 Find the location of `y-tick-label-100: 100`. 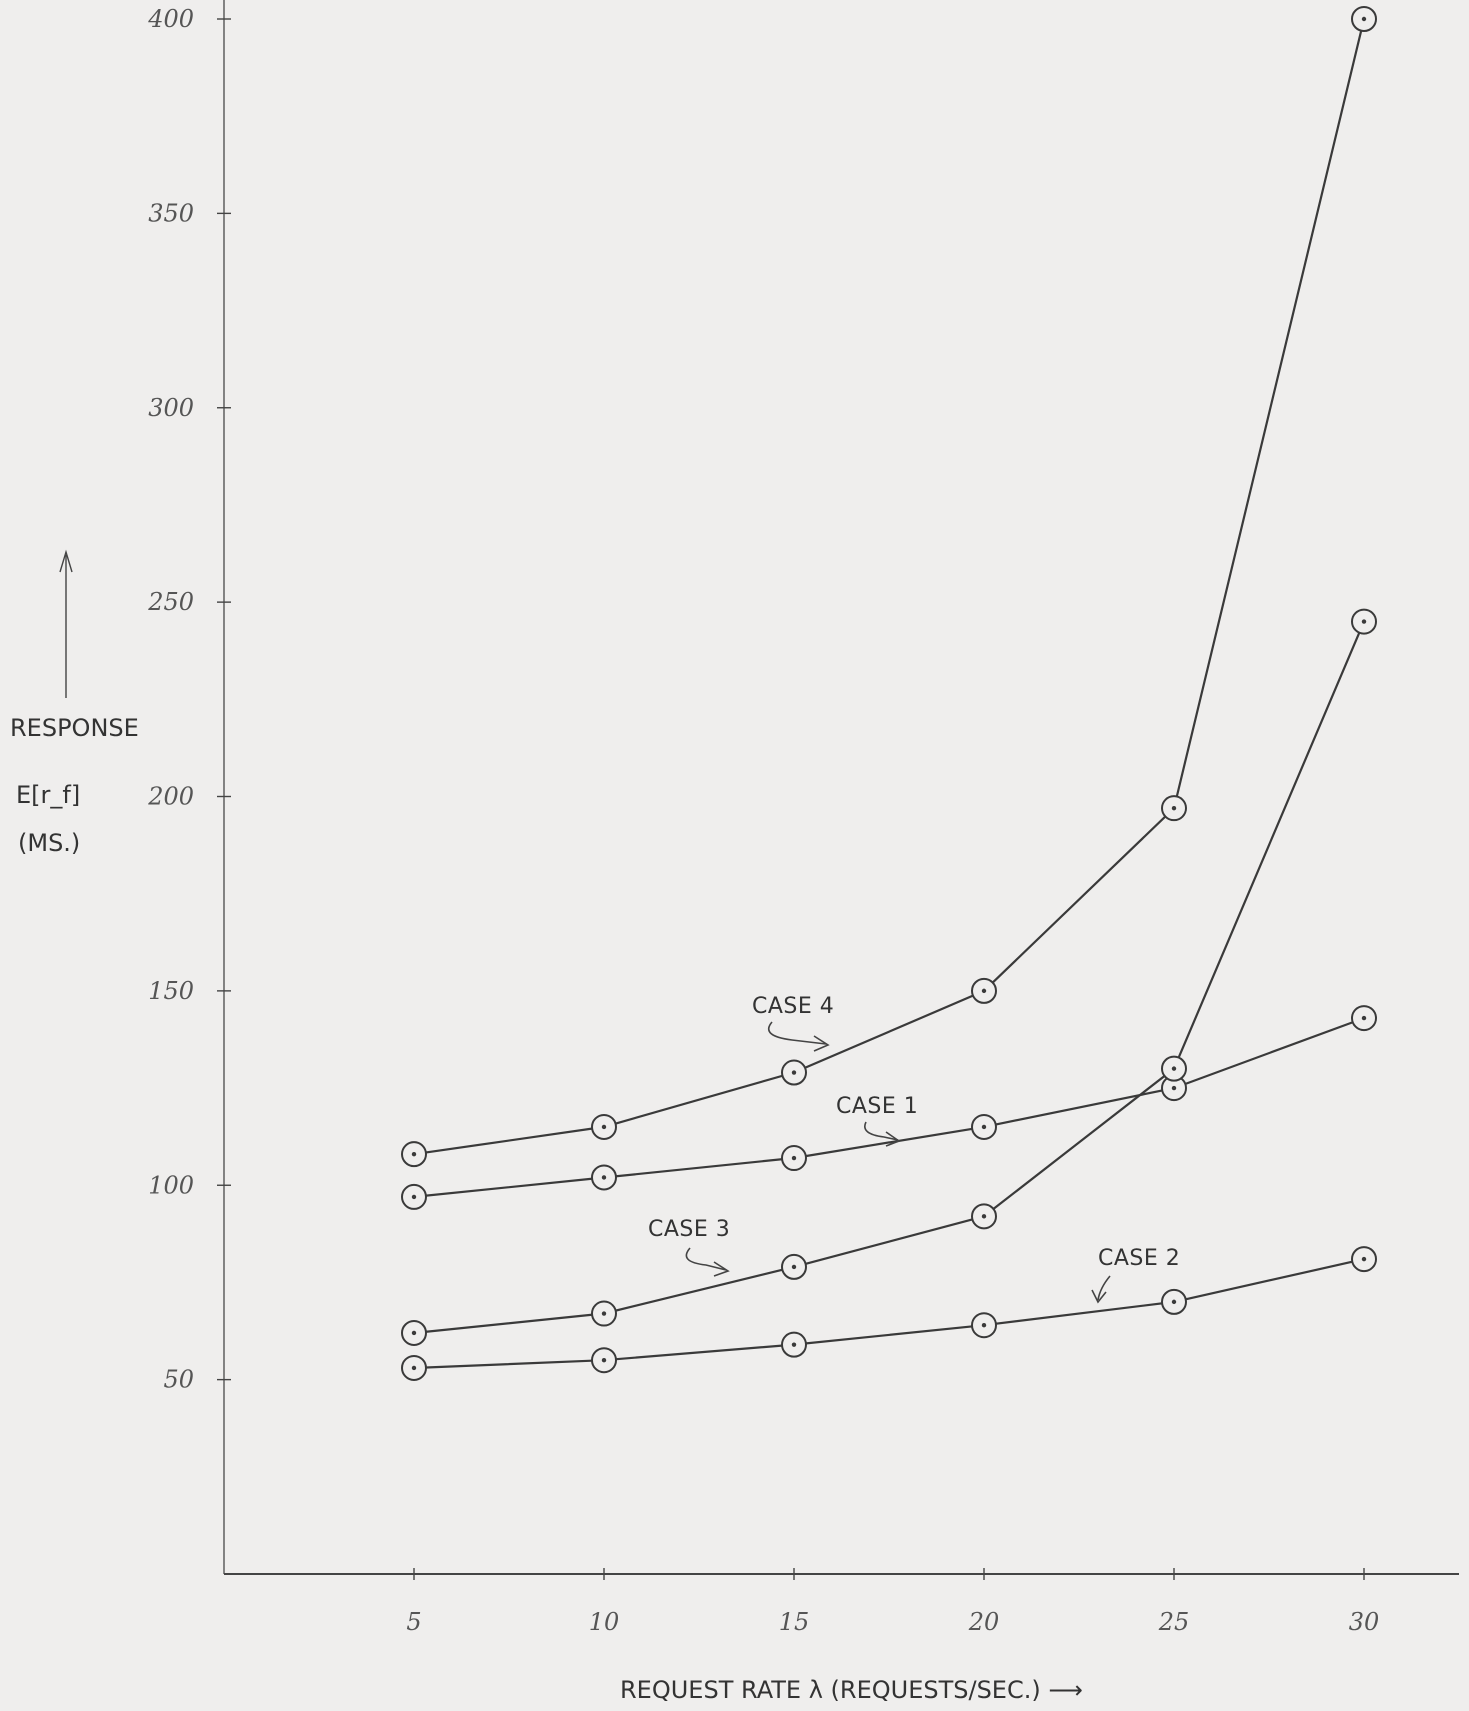

y-tick-label-100: 100 is located at coordinates (171, 1185).